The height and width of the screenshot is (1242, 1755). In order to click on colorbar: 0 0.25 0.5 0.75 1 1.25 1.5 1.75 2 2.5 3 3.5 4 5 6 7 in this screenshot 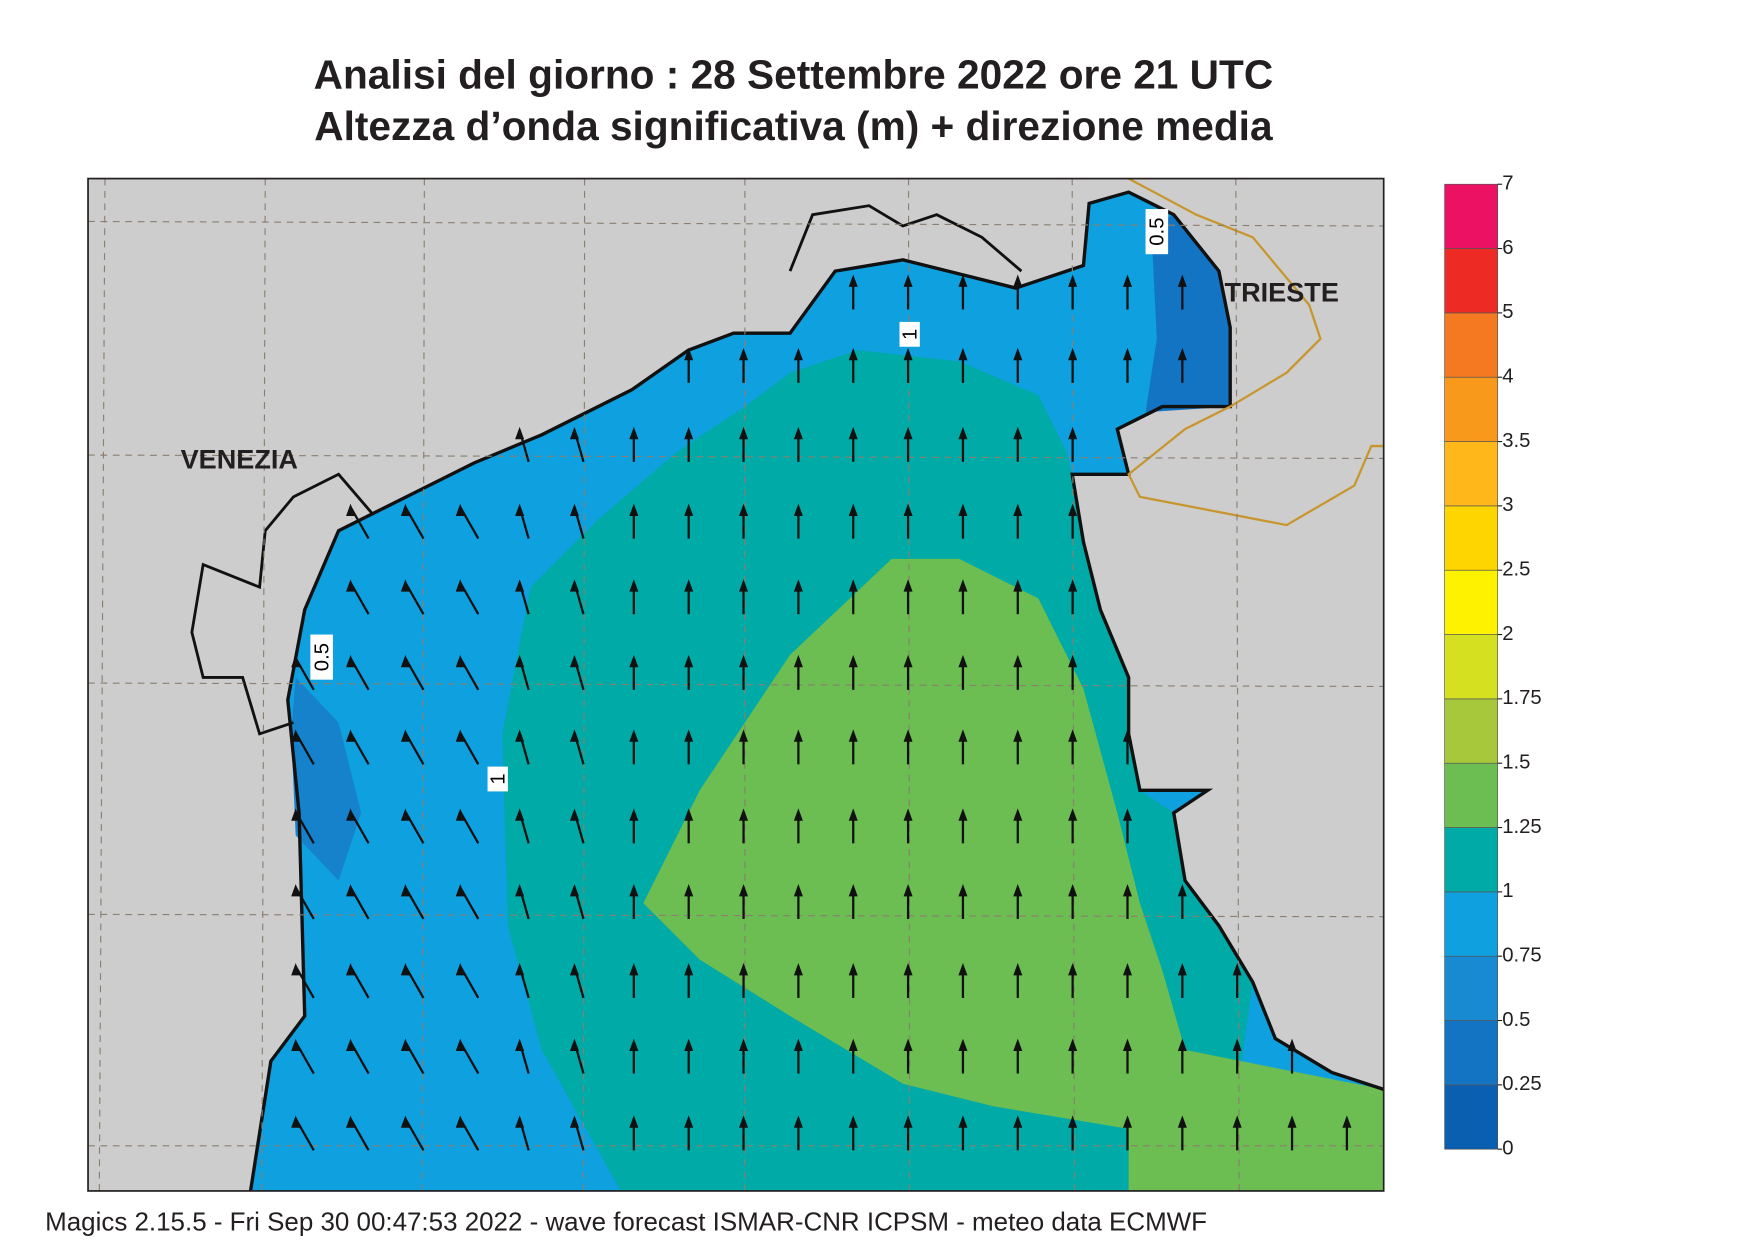, I will do `click(1493, 666)`.